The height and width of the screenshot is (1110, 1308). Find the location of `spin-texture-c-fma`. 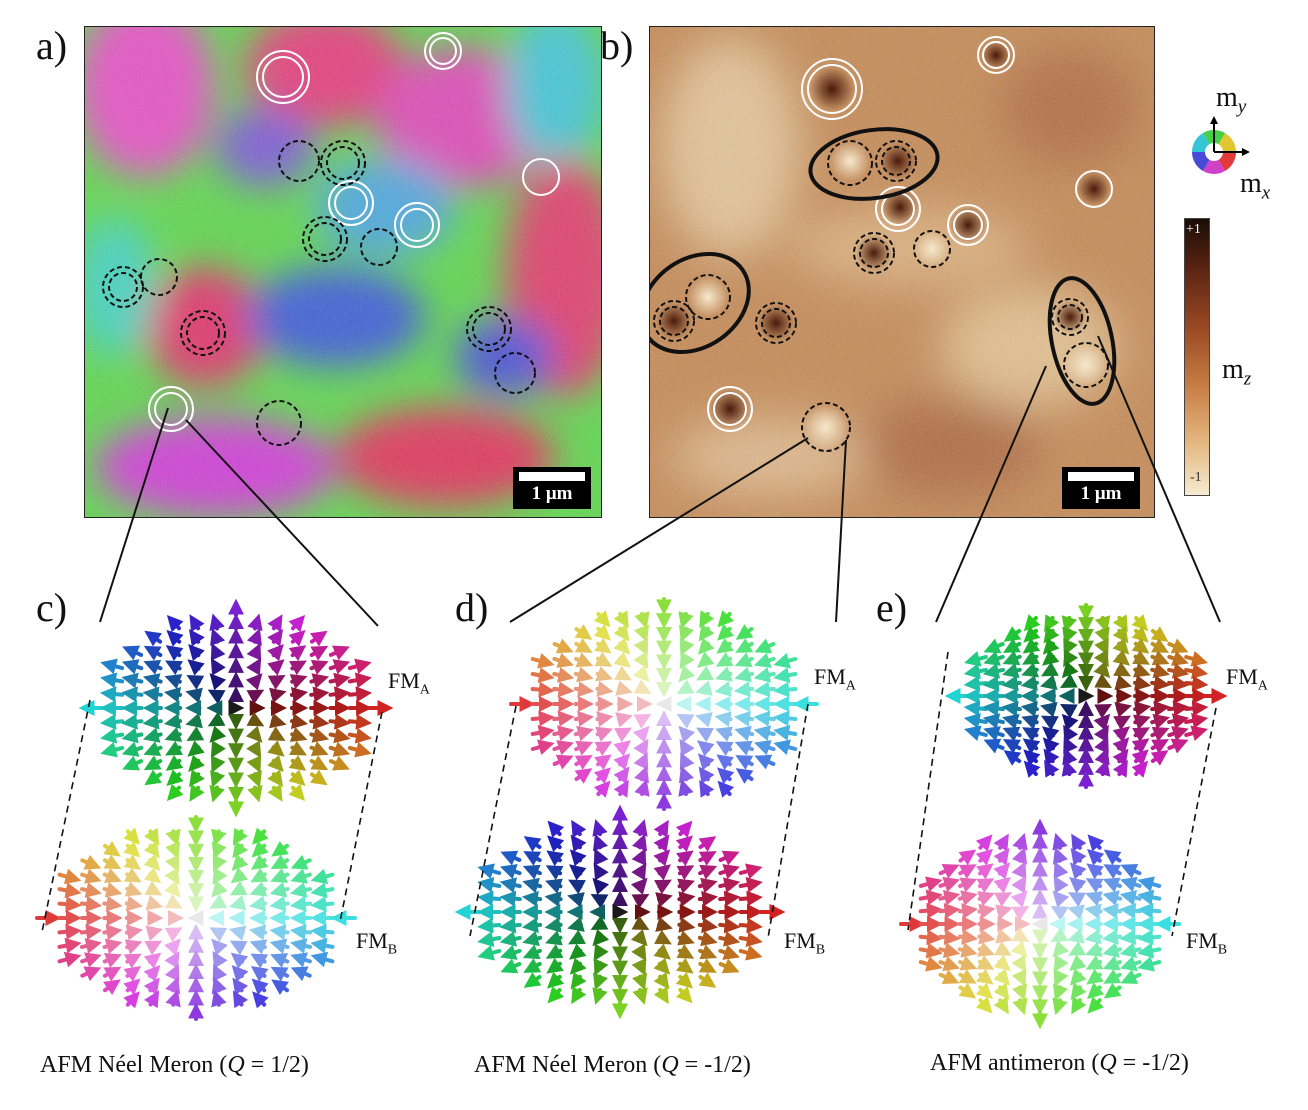

spin-texture-c-fma is located at coordinates (236, 708).